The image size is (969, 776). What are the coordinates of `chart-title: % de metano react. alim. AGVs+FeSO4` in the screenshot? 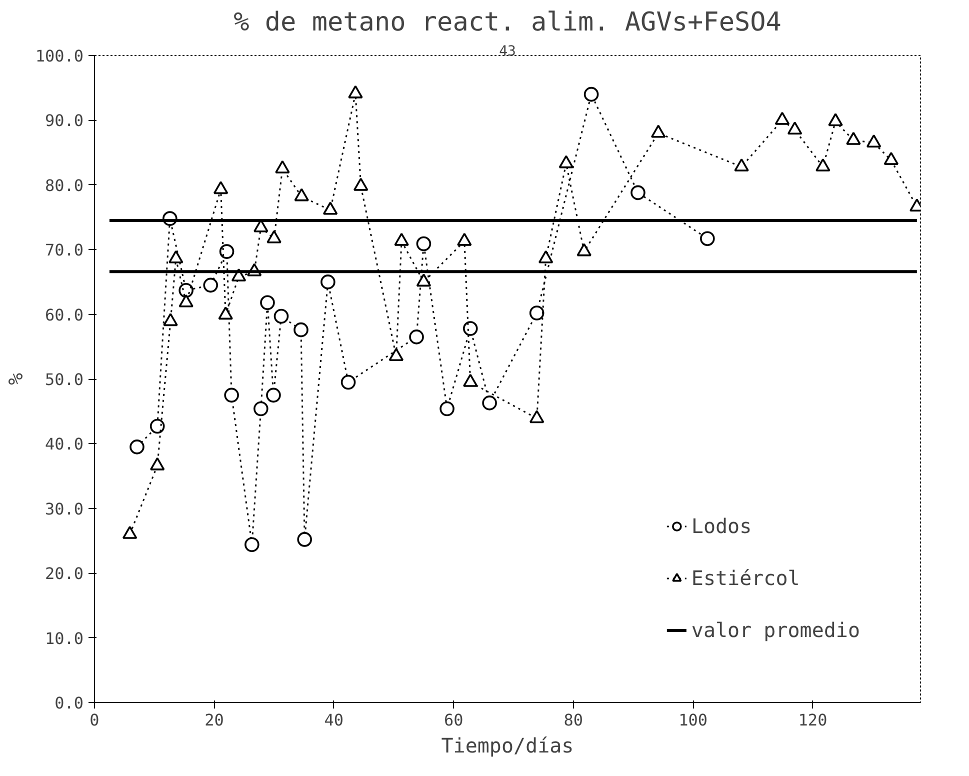 It's located at (508, 23).